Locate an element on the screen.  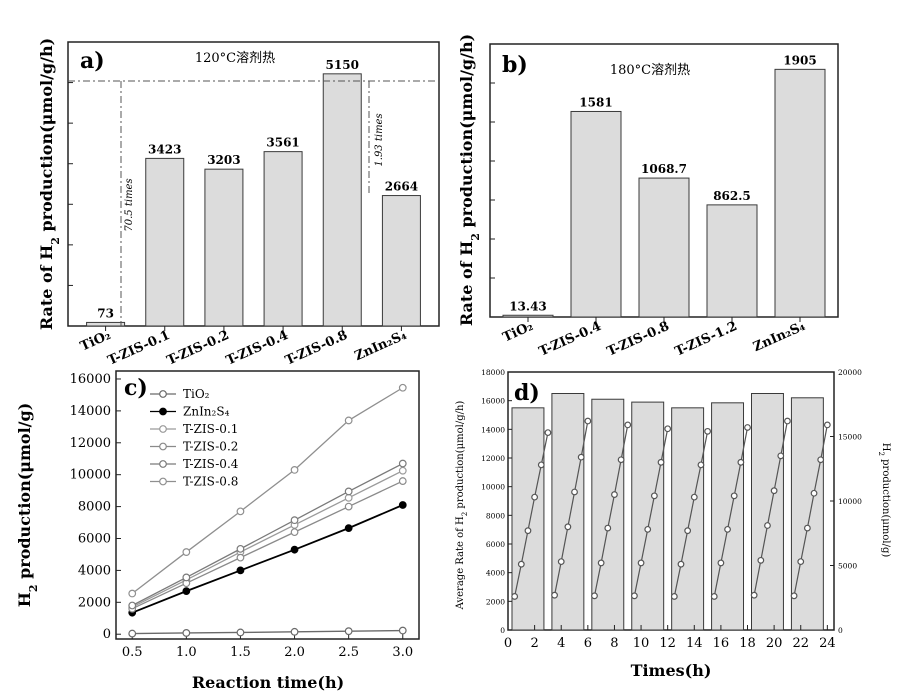
x-tick-label: 22 is located at coordinates (800, 643).